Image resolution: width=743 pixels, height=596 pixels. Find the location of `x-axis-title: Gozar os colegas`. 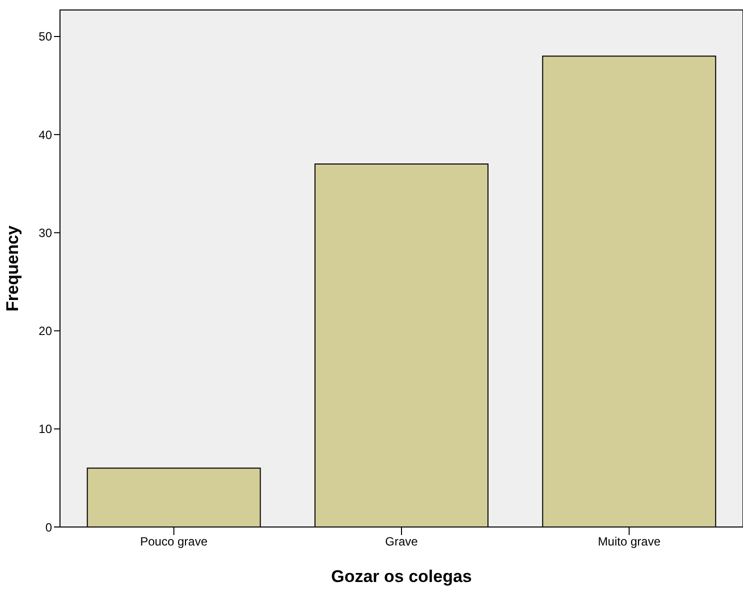

x-axis-title: Gozar os colegas is located at coordinates (401, 576).